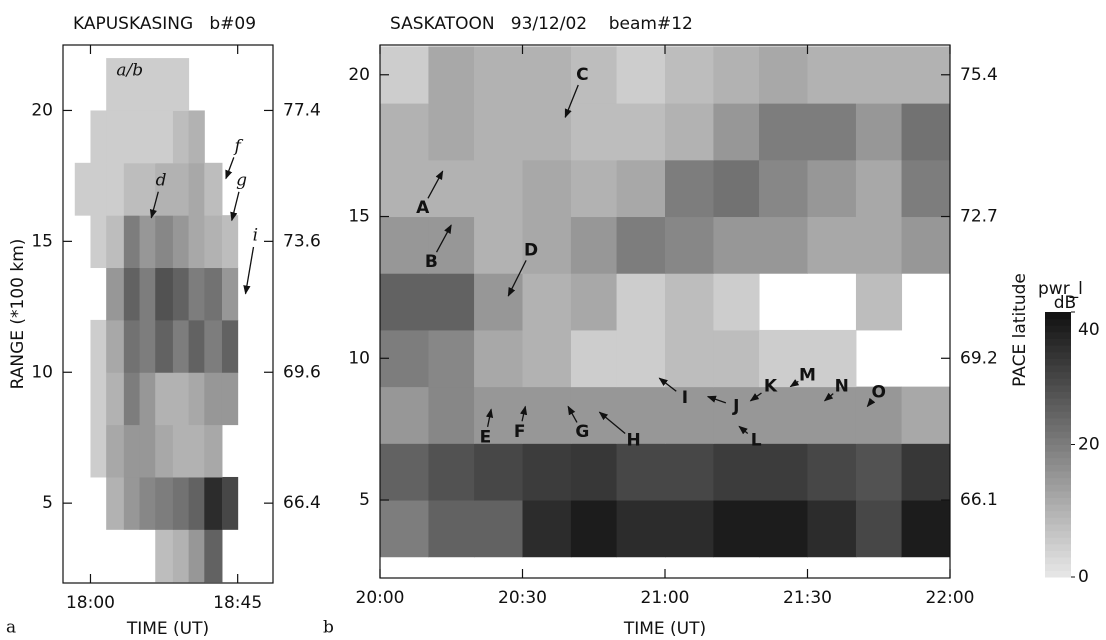 The height and width of the screenshot is (640, 1106). Describe the element at coordinates (842, 387) in the screenshot. I see `annotation: N` at that location.